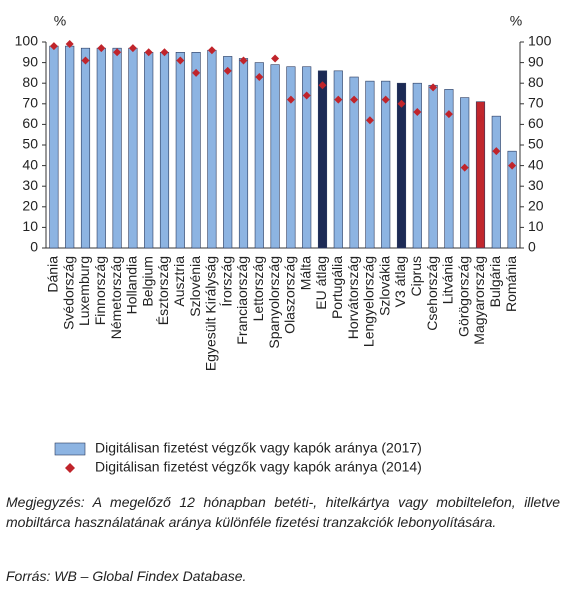  What do you see at coordinates (30, 82) in the screenshot?
I see `y-tick-label: 80` at bounding box center [30, 82].